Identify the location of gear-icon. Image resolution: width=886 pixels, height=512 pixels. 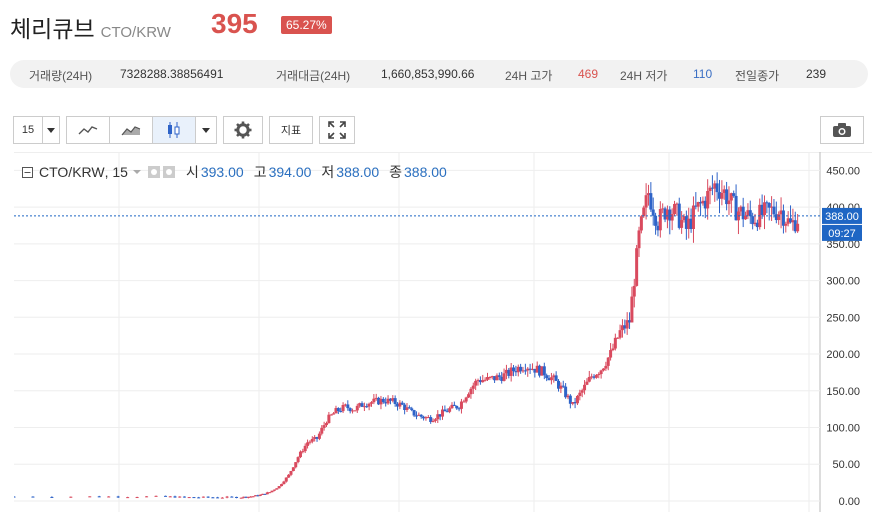
(243, 130).